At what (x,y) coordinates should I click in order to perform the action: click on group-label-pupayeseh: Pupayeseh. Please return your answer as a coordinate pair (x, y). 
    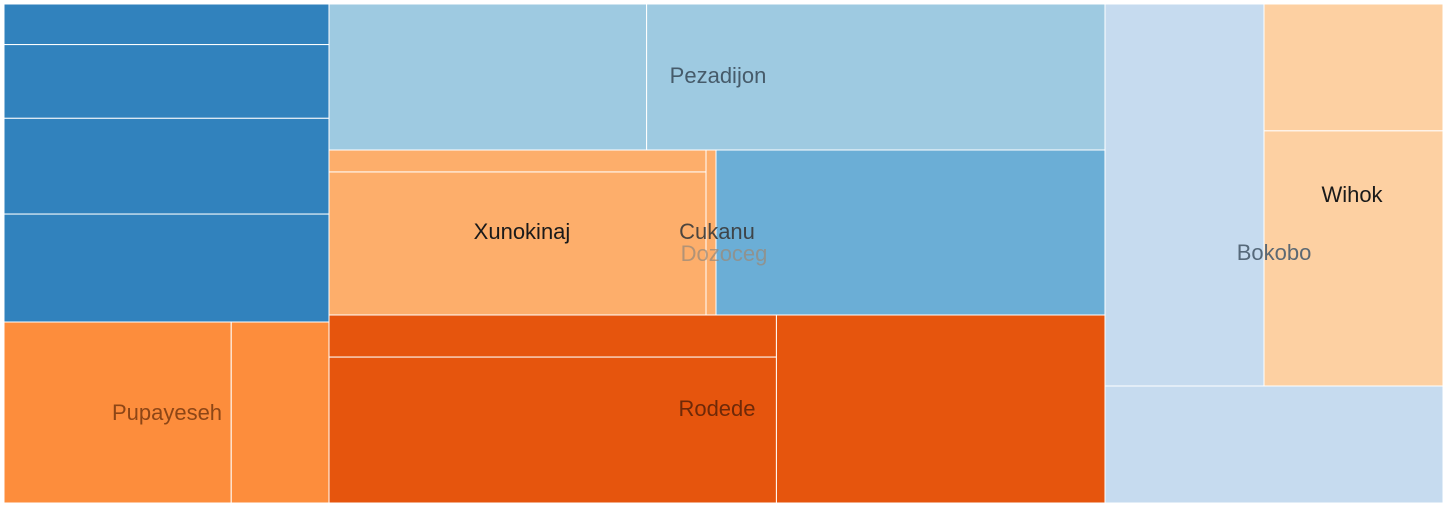
    Looking at the image, I should click on (167, 412).